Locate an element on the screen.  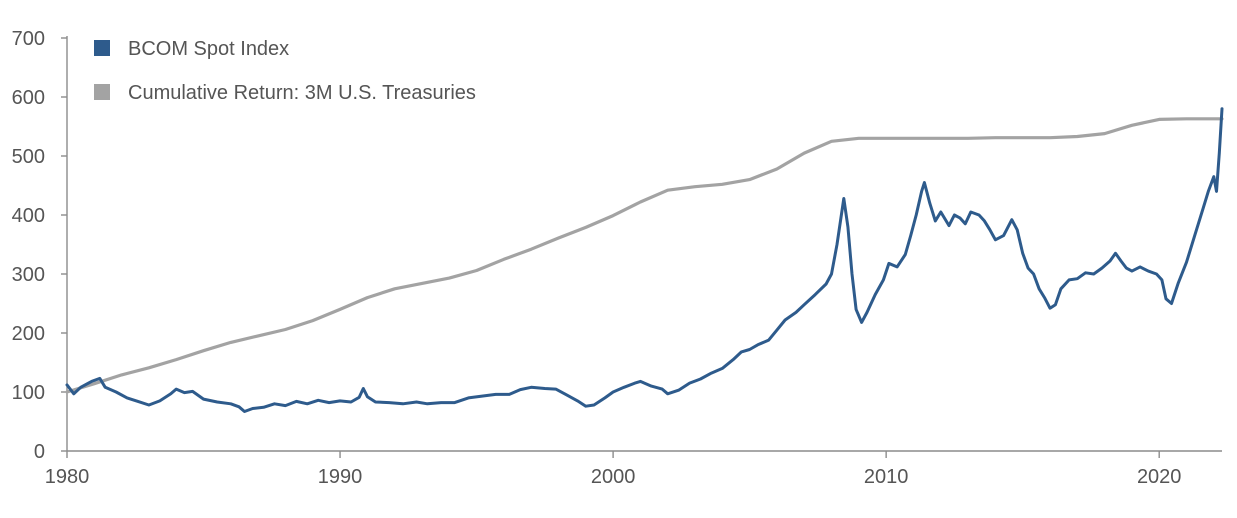
legend-label-treasuries: Cumulative Return: 3M U.S. Treasuries is located at coordinates (302, 93).